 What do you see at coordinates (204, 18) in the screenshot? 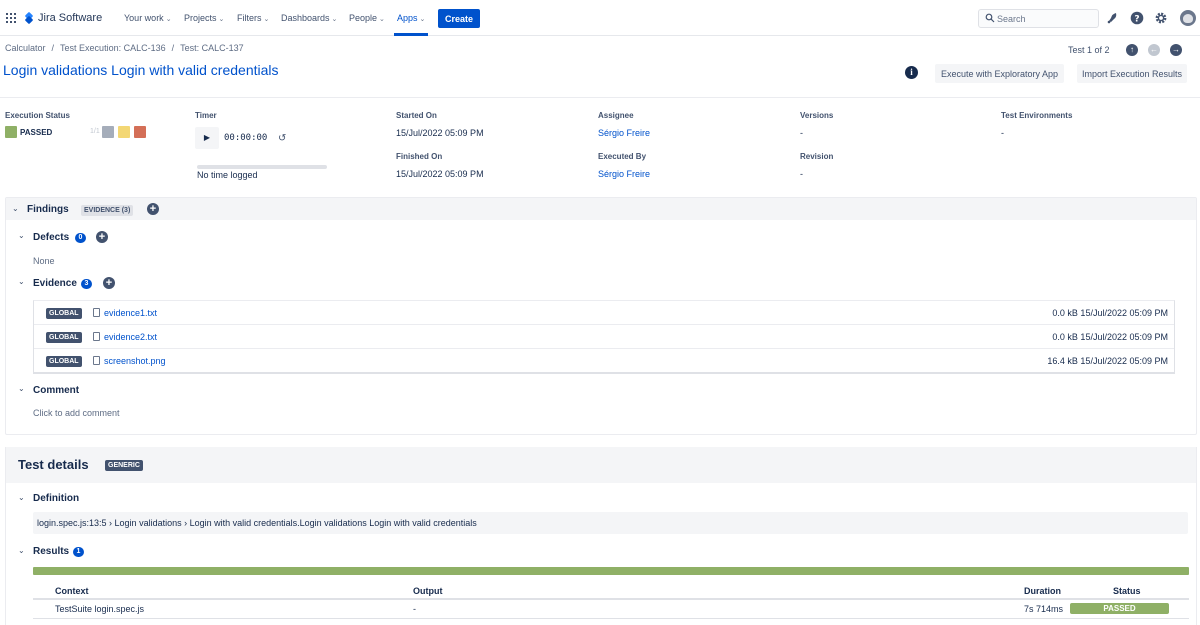
I see `nav-projects: Projects ⌄` at bounding box center [204, 18].